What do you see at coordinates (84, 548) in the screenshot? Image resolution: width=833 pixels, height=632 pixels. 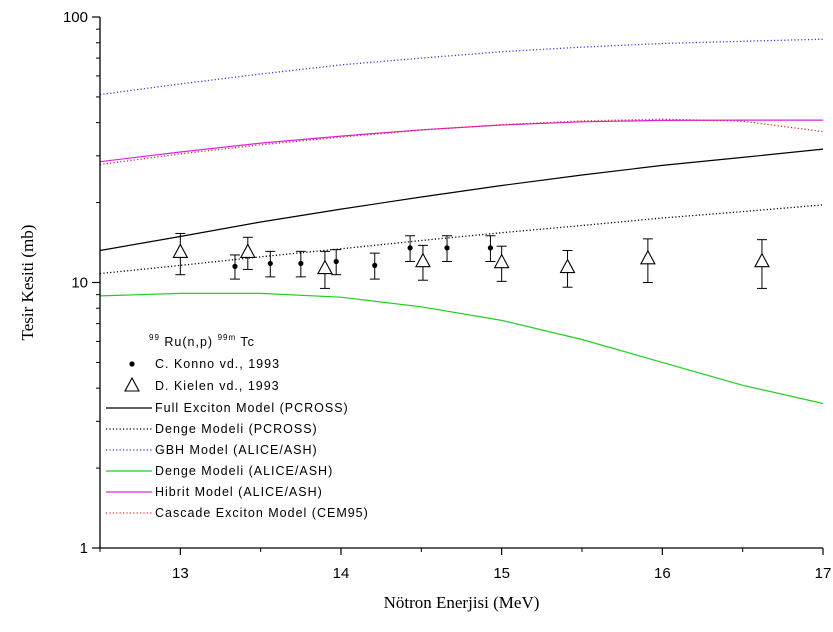 I see `y-tick-label-1: 1` at bounding box center [84, 548].